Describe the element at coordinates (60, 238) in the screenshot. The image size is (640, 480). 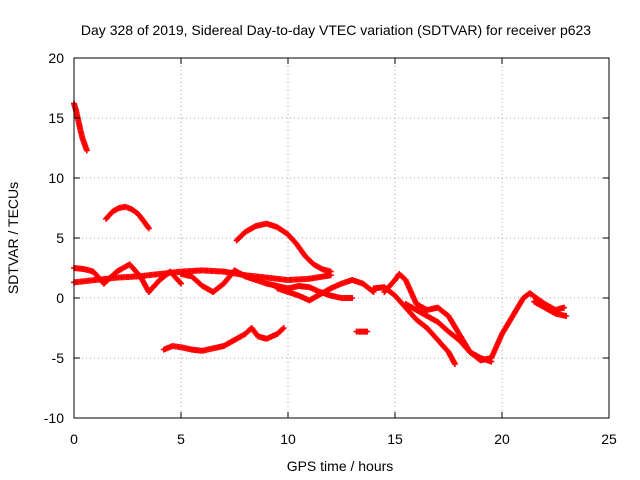
I see `y-tick-label: 5` at that location.